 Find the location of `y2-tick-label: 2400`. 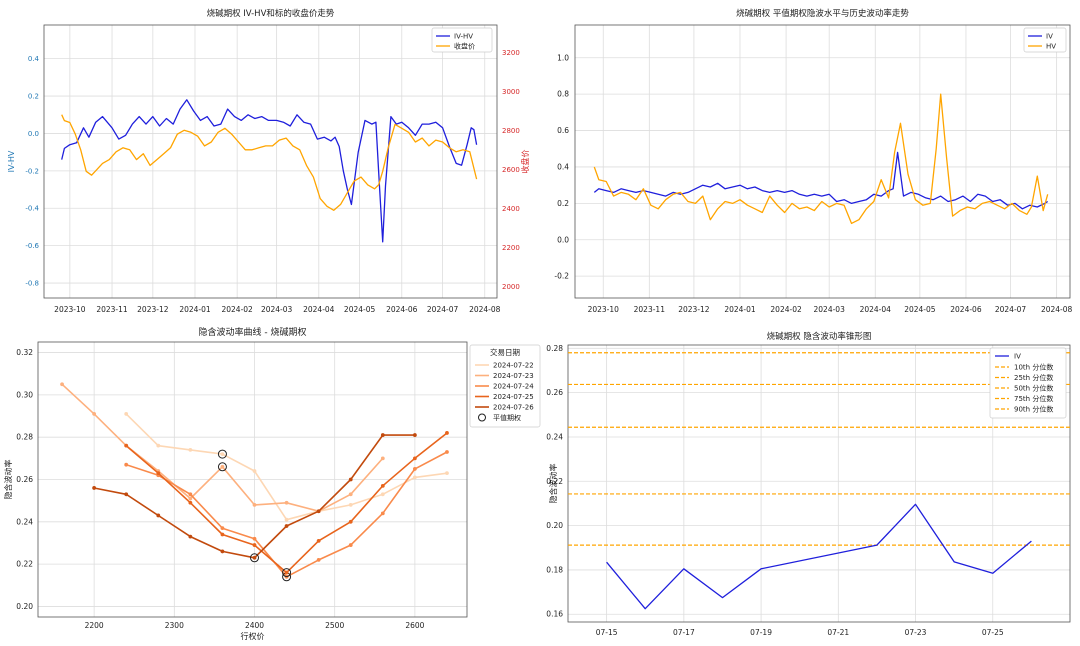

y2-tick-label: 2400 is located at coordinates (511, 209).